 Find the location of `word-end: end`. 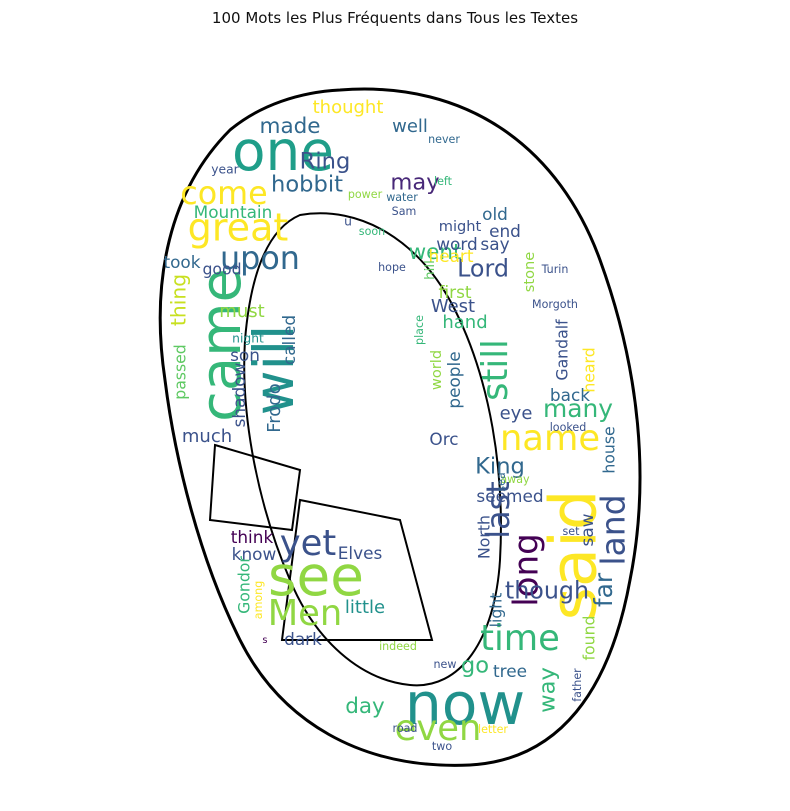

word-end: end is located at coordinates (505, 231).